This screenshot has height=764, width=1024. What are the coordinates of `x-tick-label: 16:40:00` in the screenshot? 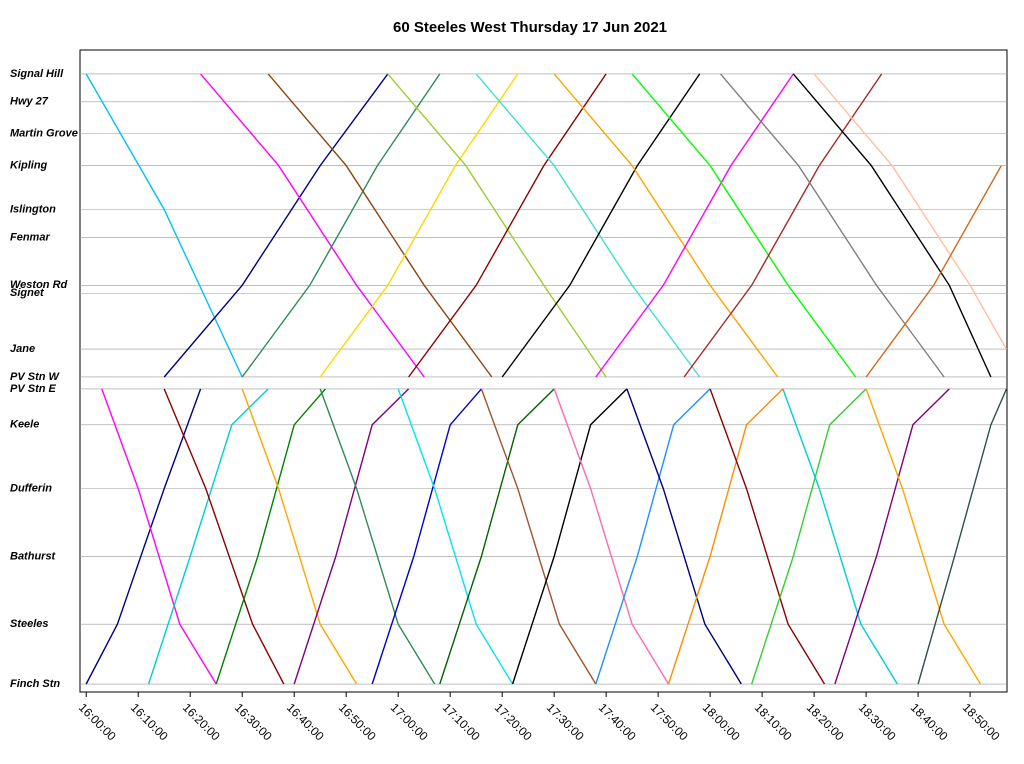 It's located at (305, 721).